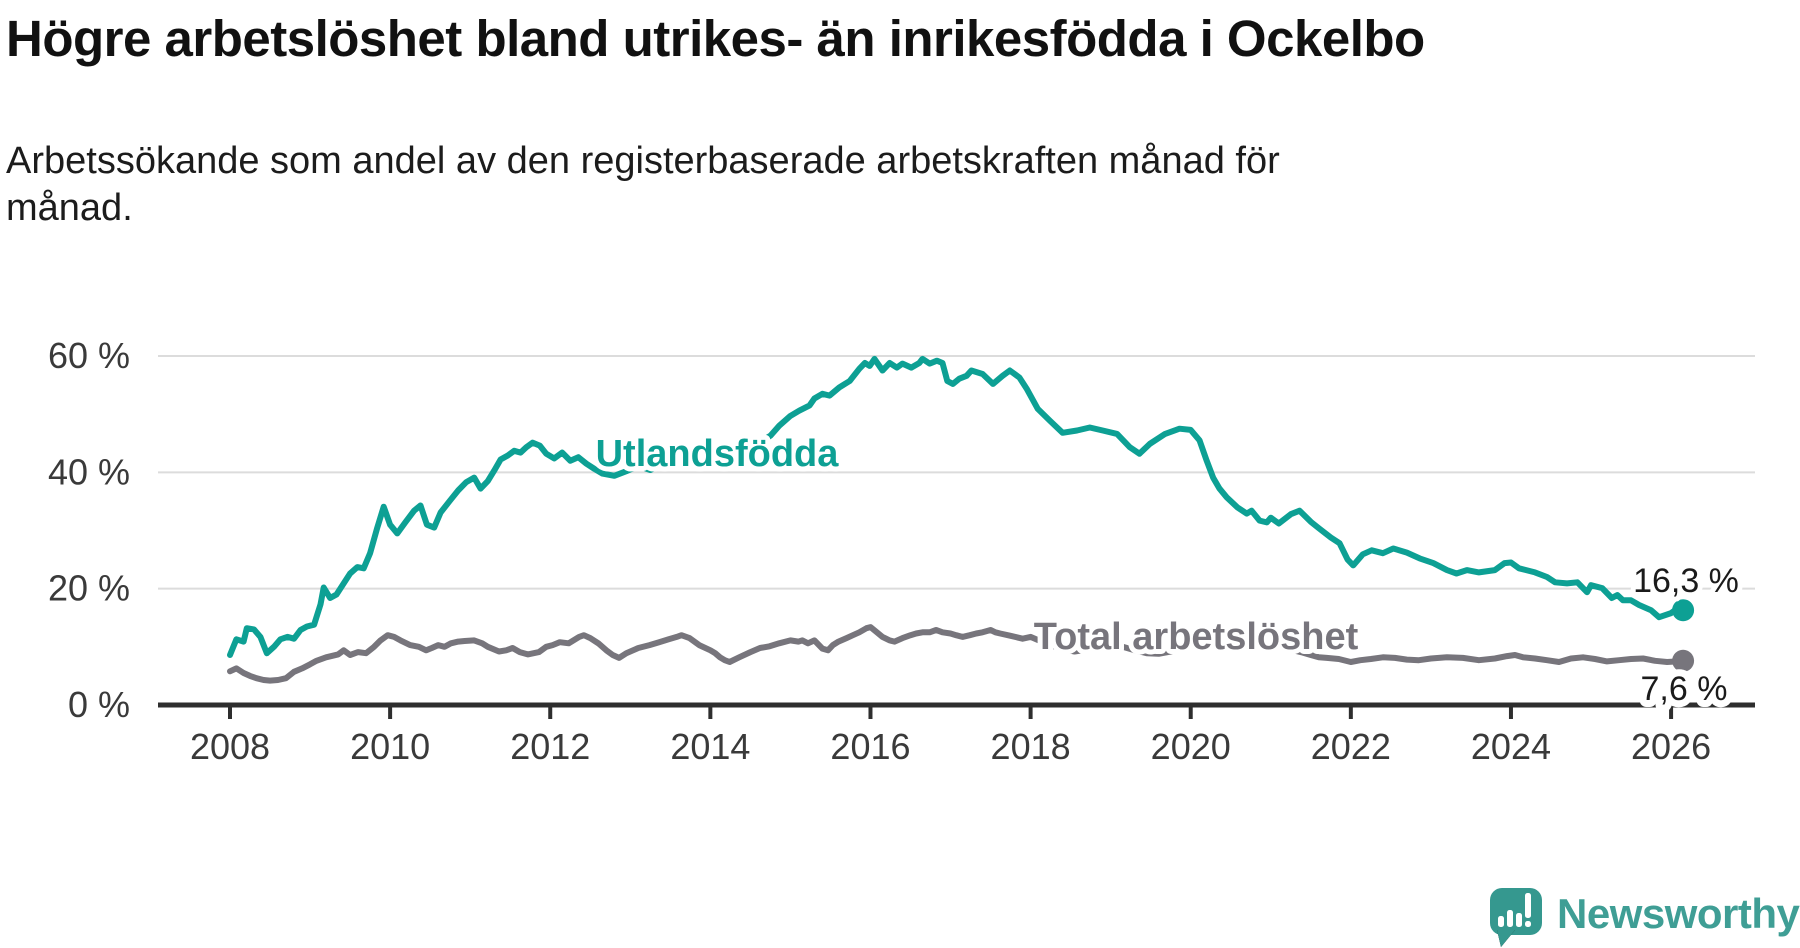  What do you see at coordinates (550, 746) in the screenshot?
I see `x-axis-label-2012: 2012` at bounding box center [550, 746].